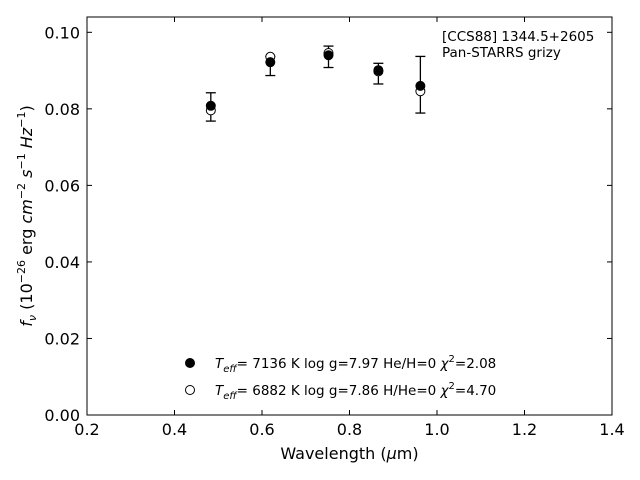 This screenshot has height=480, width=640. I want to click on y-axis-title: fν (10−26 erg cm−2 s−1 Hz−1), so click(27, 215).